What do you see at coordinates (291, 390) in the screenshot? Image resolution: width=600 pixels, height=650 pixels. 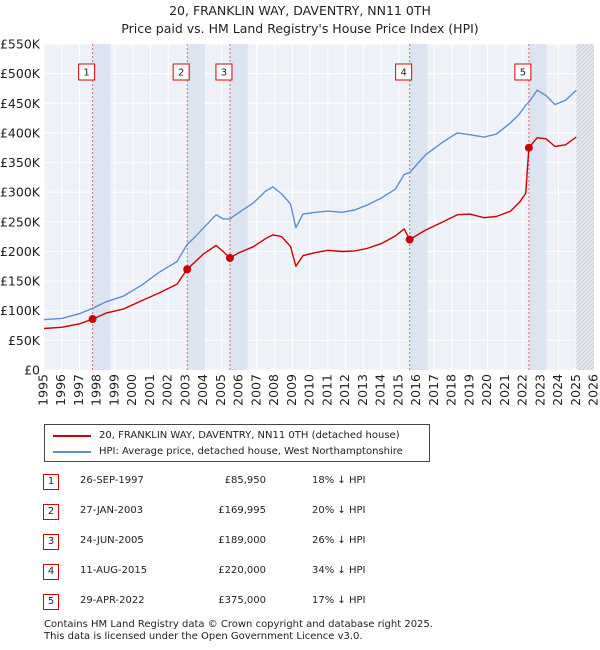 I see `x-tick-label: 2009` at bounding box center [291, 390].